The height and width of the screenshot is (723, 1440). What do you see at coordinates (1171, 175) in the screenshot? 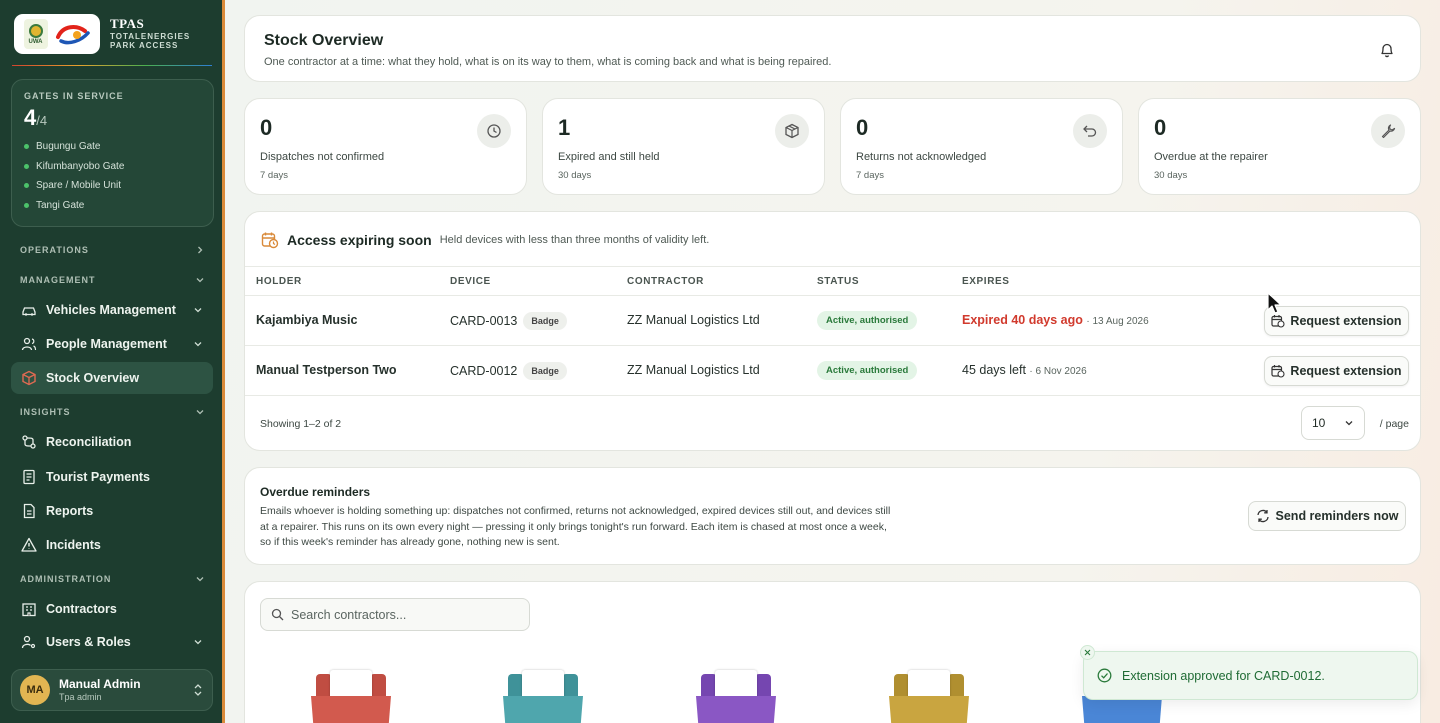
I see `stat-period: 30 days` at bounding box center [1171, 175].